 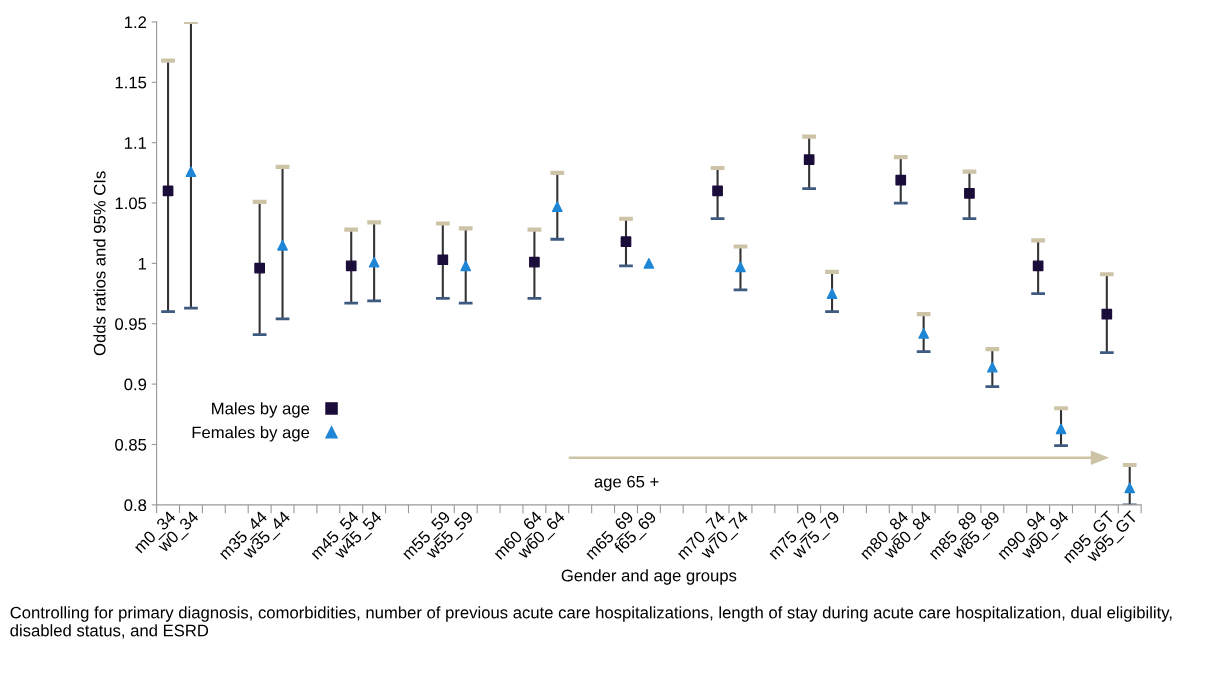 What do you see at coordinates (135, 384) in the screenshot?
I see `y-tick-label: 0.9` at bounding box center [135, 384].